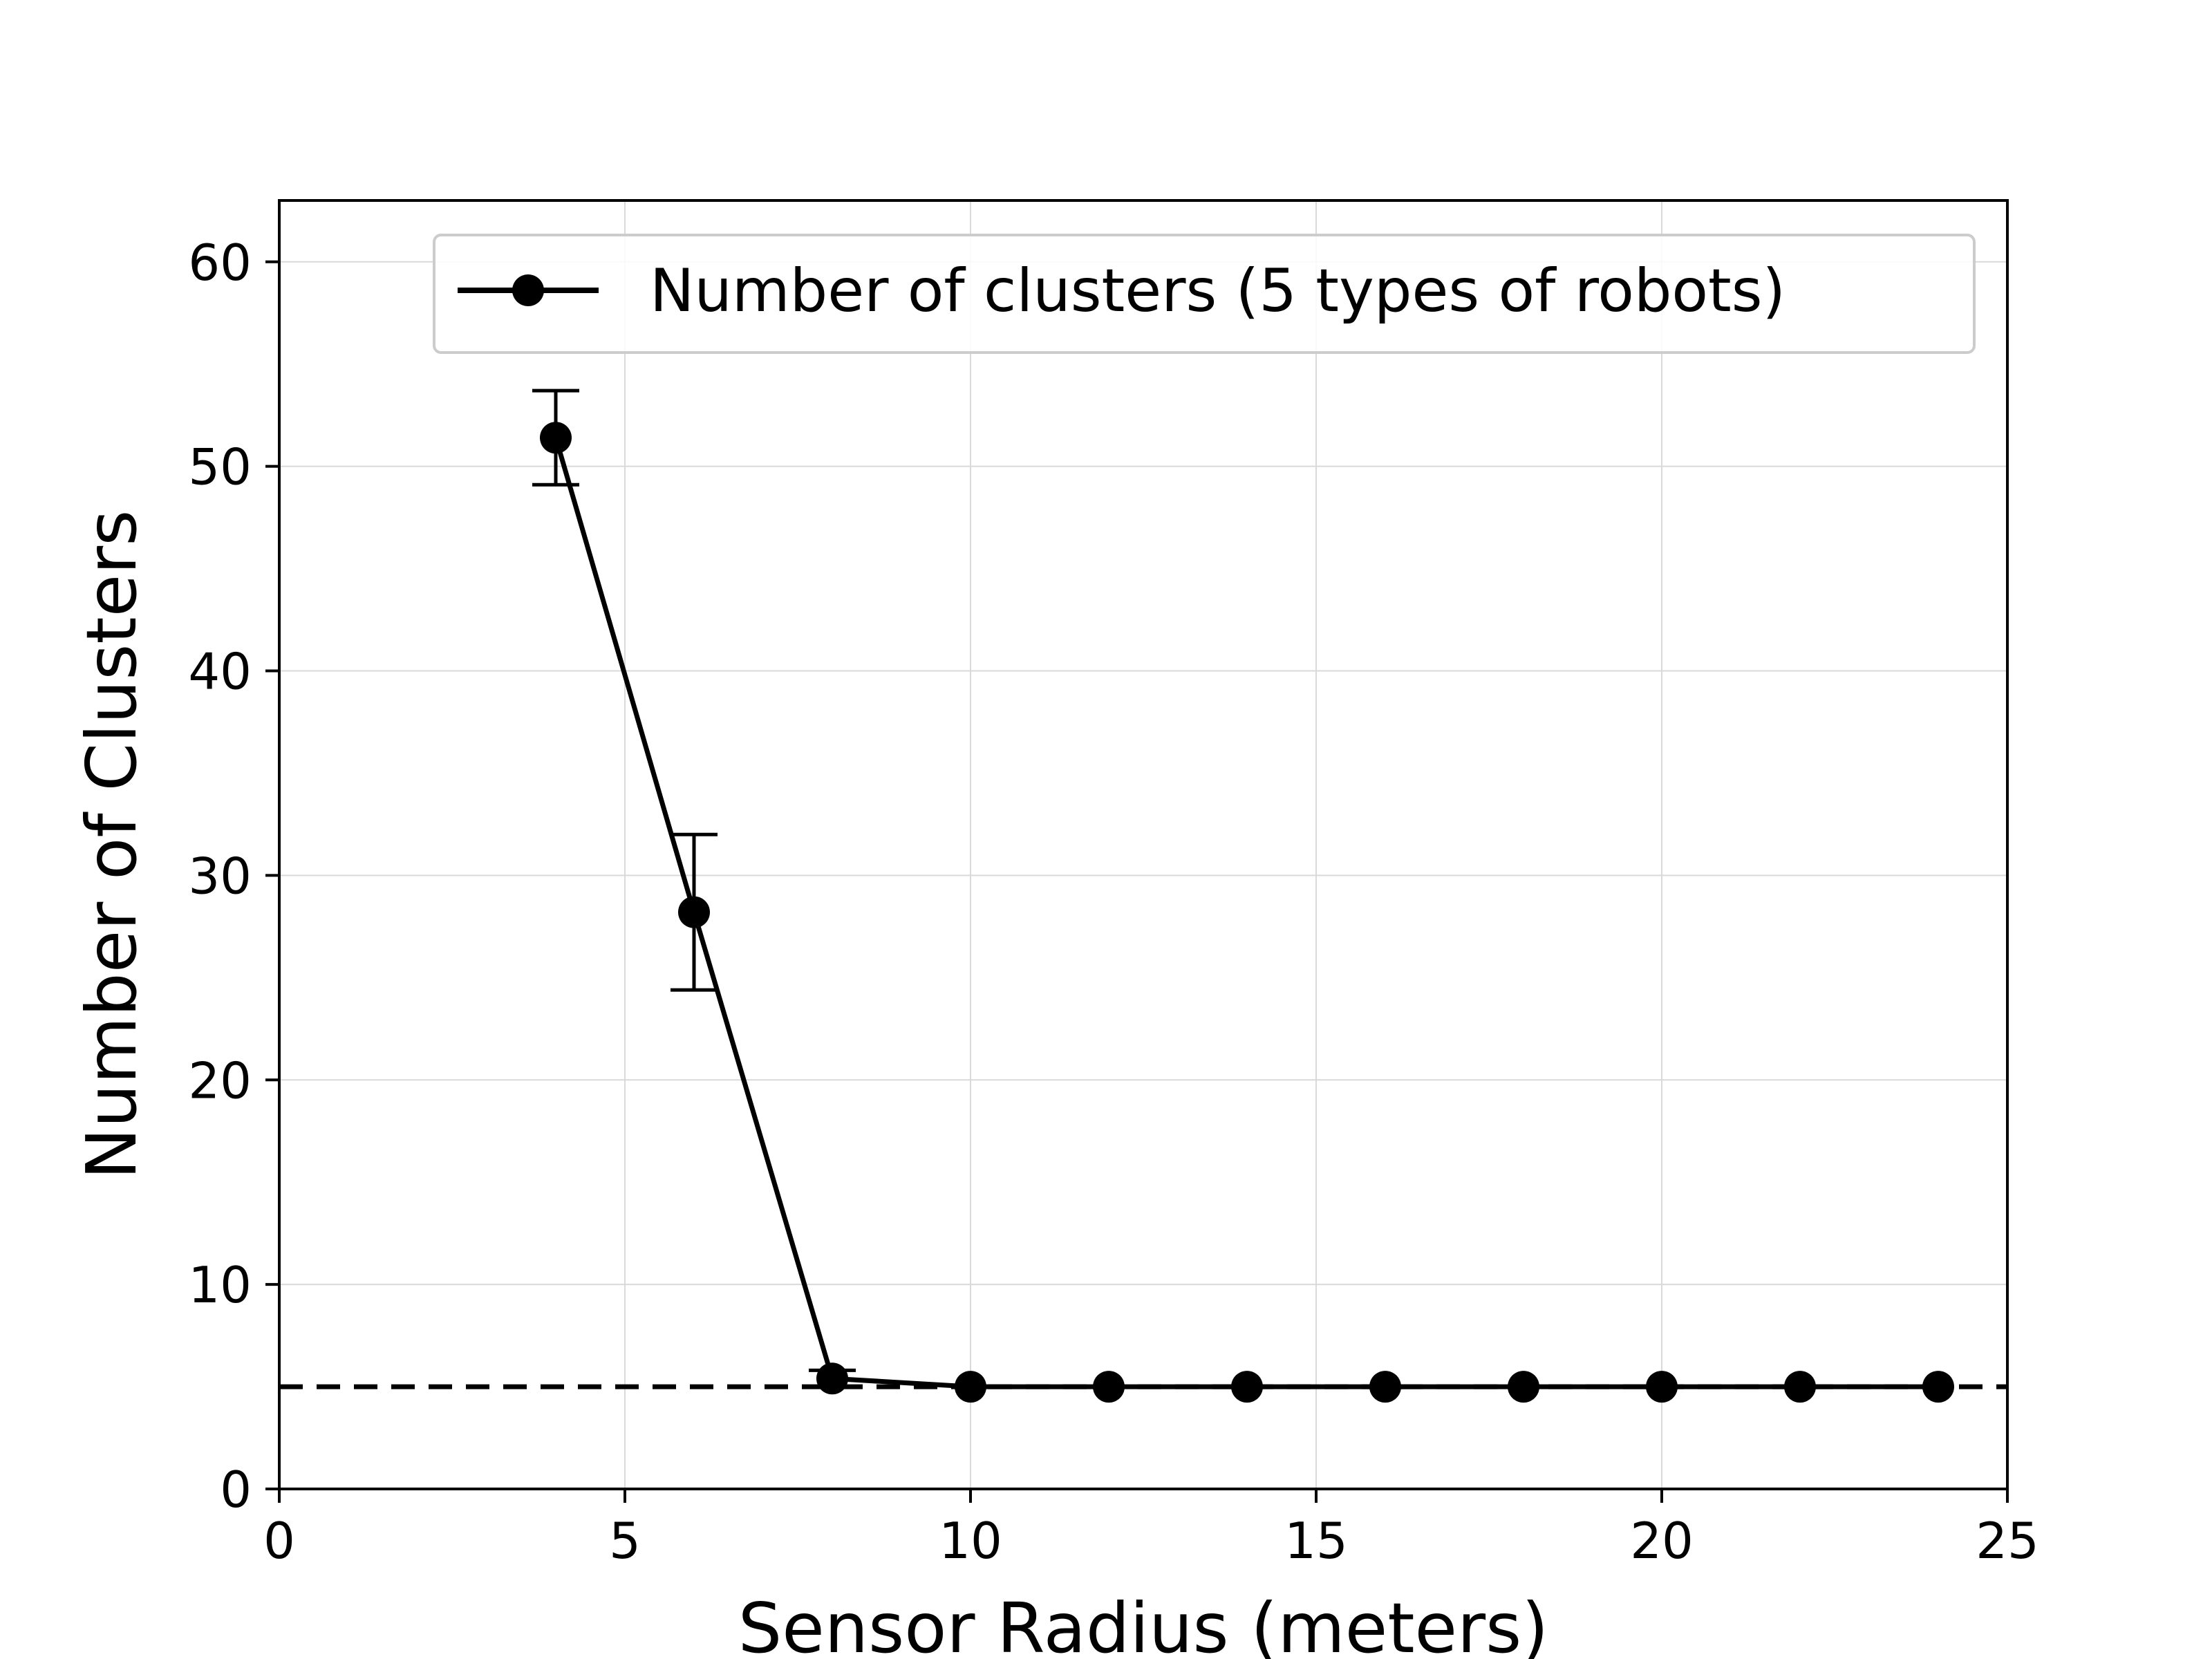 Image resolution: width=2212 pixels, height=1659 pixels. I want to click on x-tick-label: 10, so click(971, 1541).